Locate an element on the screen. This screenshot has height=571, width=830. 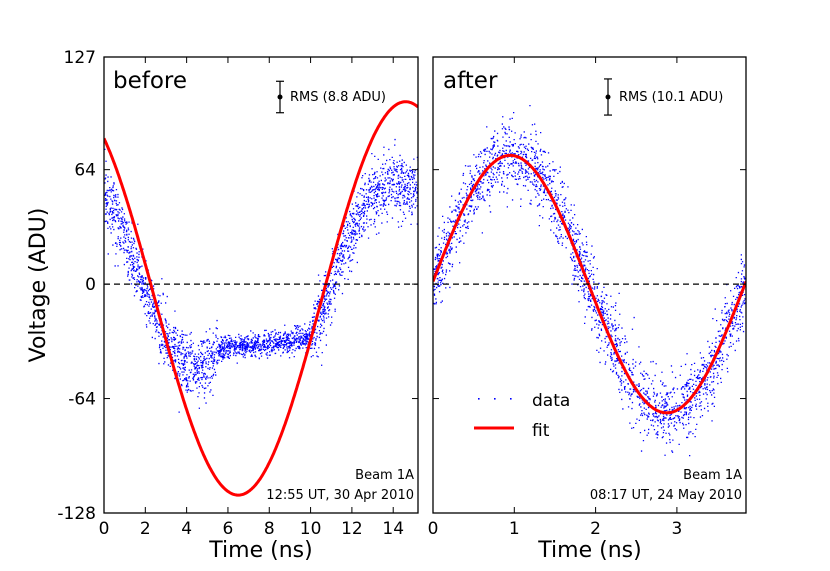
x-tick-label: 3 is located at coordinates (676, 529).